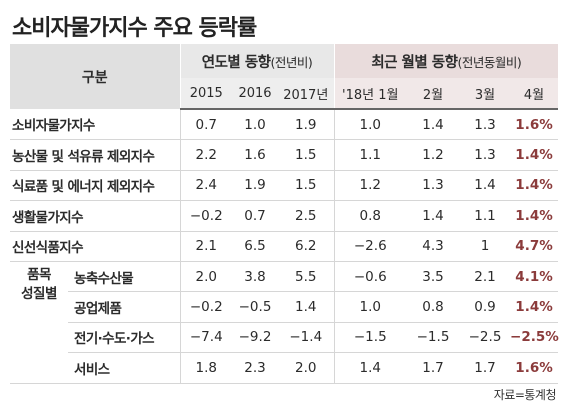 The height and width of the screenshot is (410, 570). Describe the element at coordinates (485, 307) in the screenshot. I see `cell: 0.9` at that location.